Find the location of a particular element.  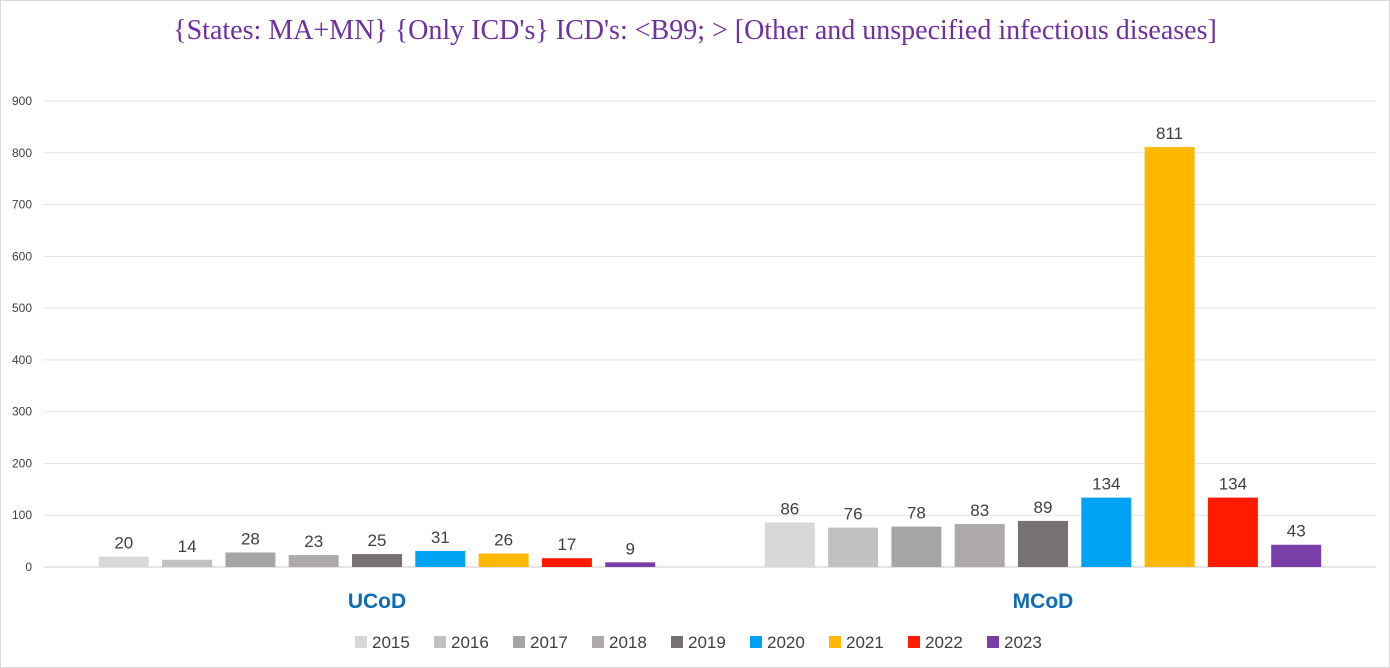

bar-mcod-2019 is located at coordinates (1043, 543).